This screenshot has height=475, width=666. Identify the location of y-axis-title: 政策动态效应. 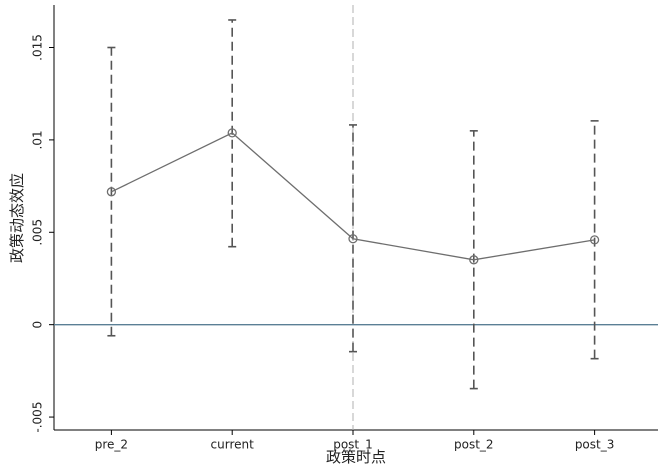
(17, 218).